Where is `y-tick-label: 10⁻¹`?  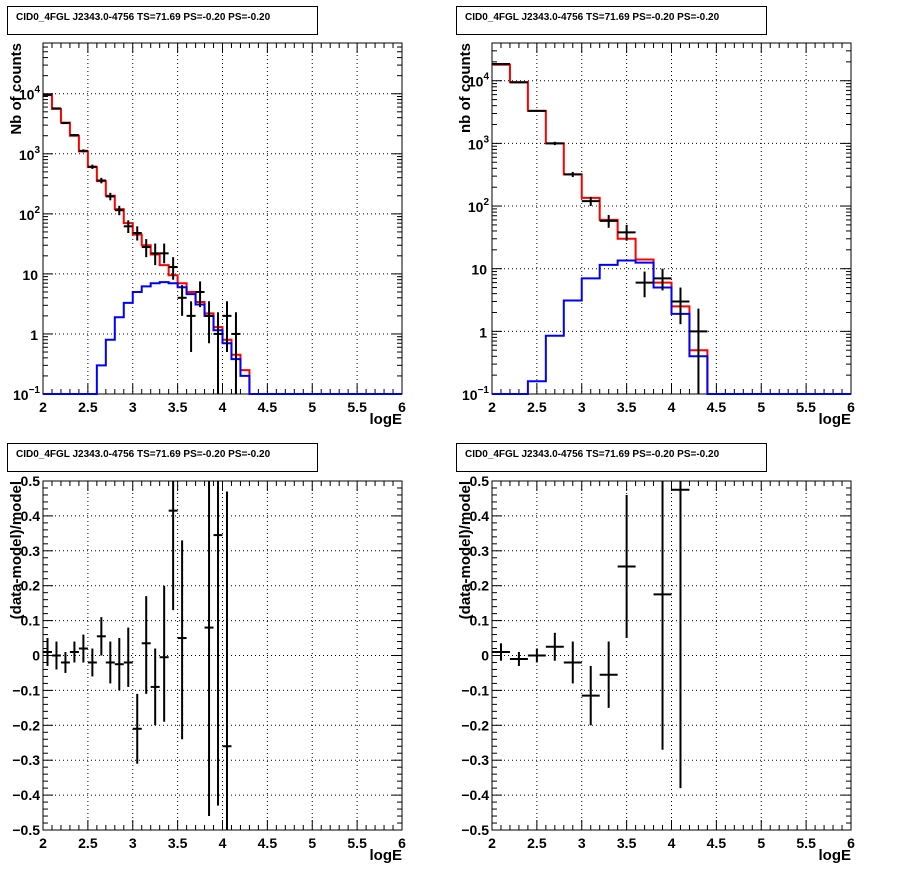
y-tick-label: 10⁻¹ is located at coordinates (475, 394).